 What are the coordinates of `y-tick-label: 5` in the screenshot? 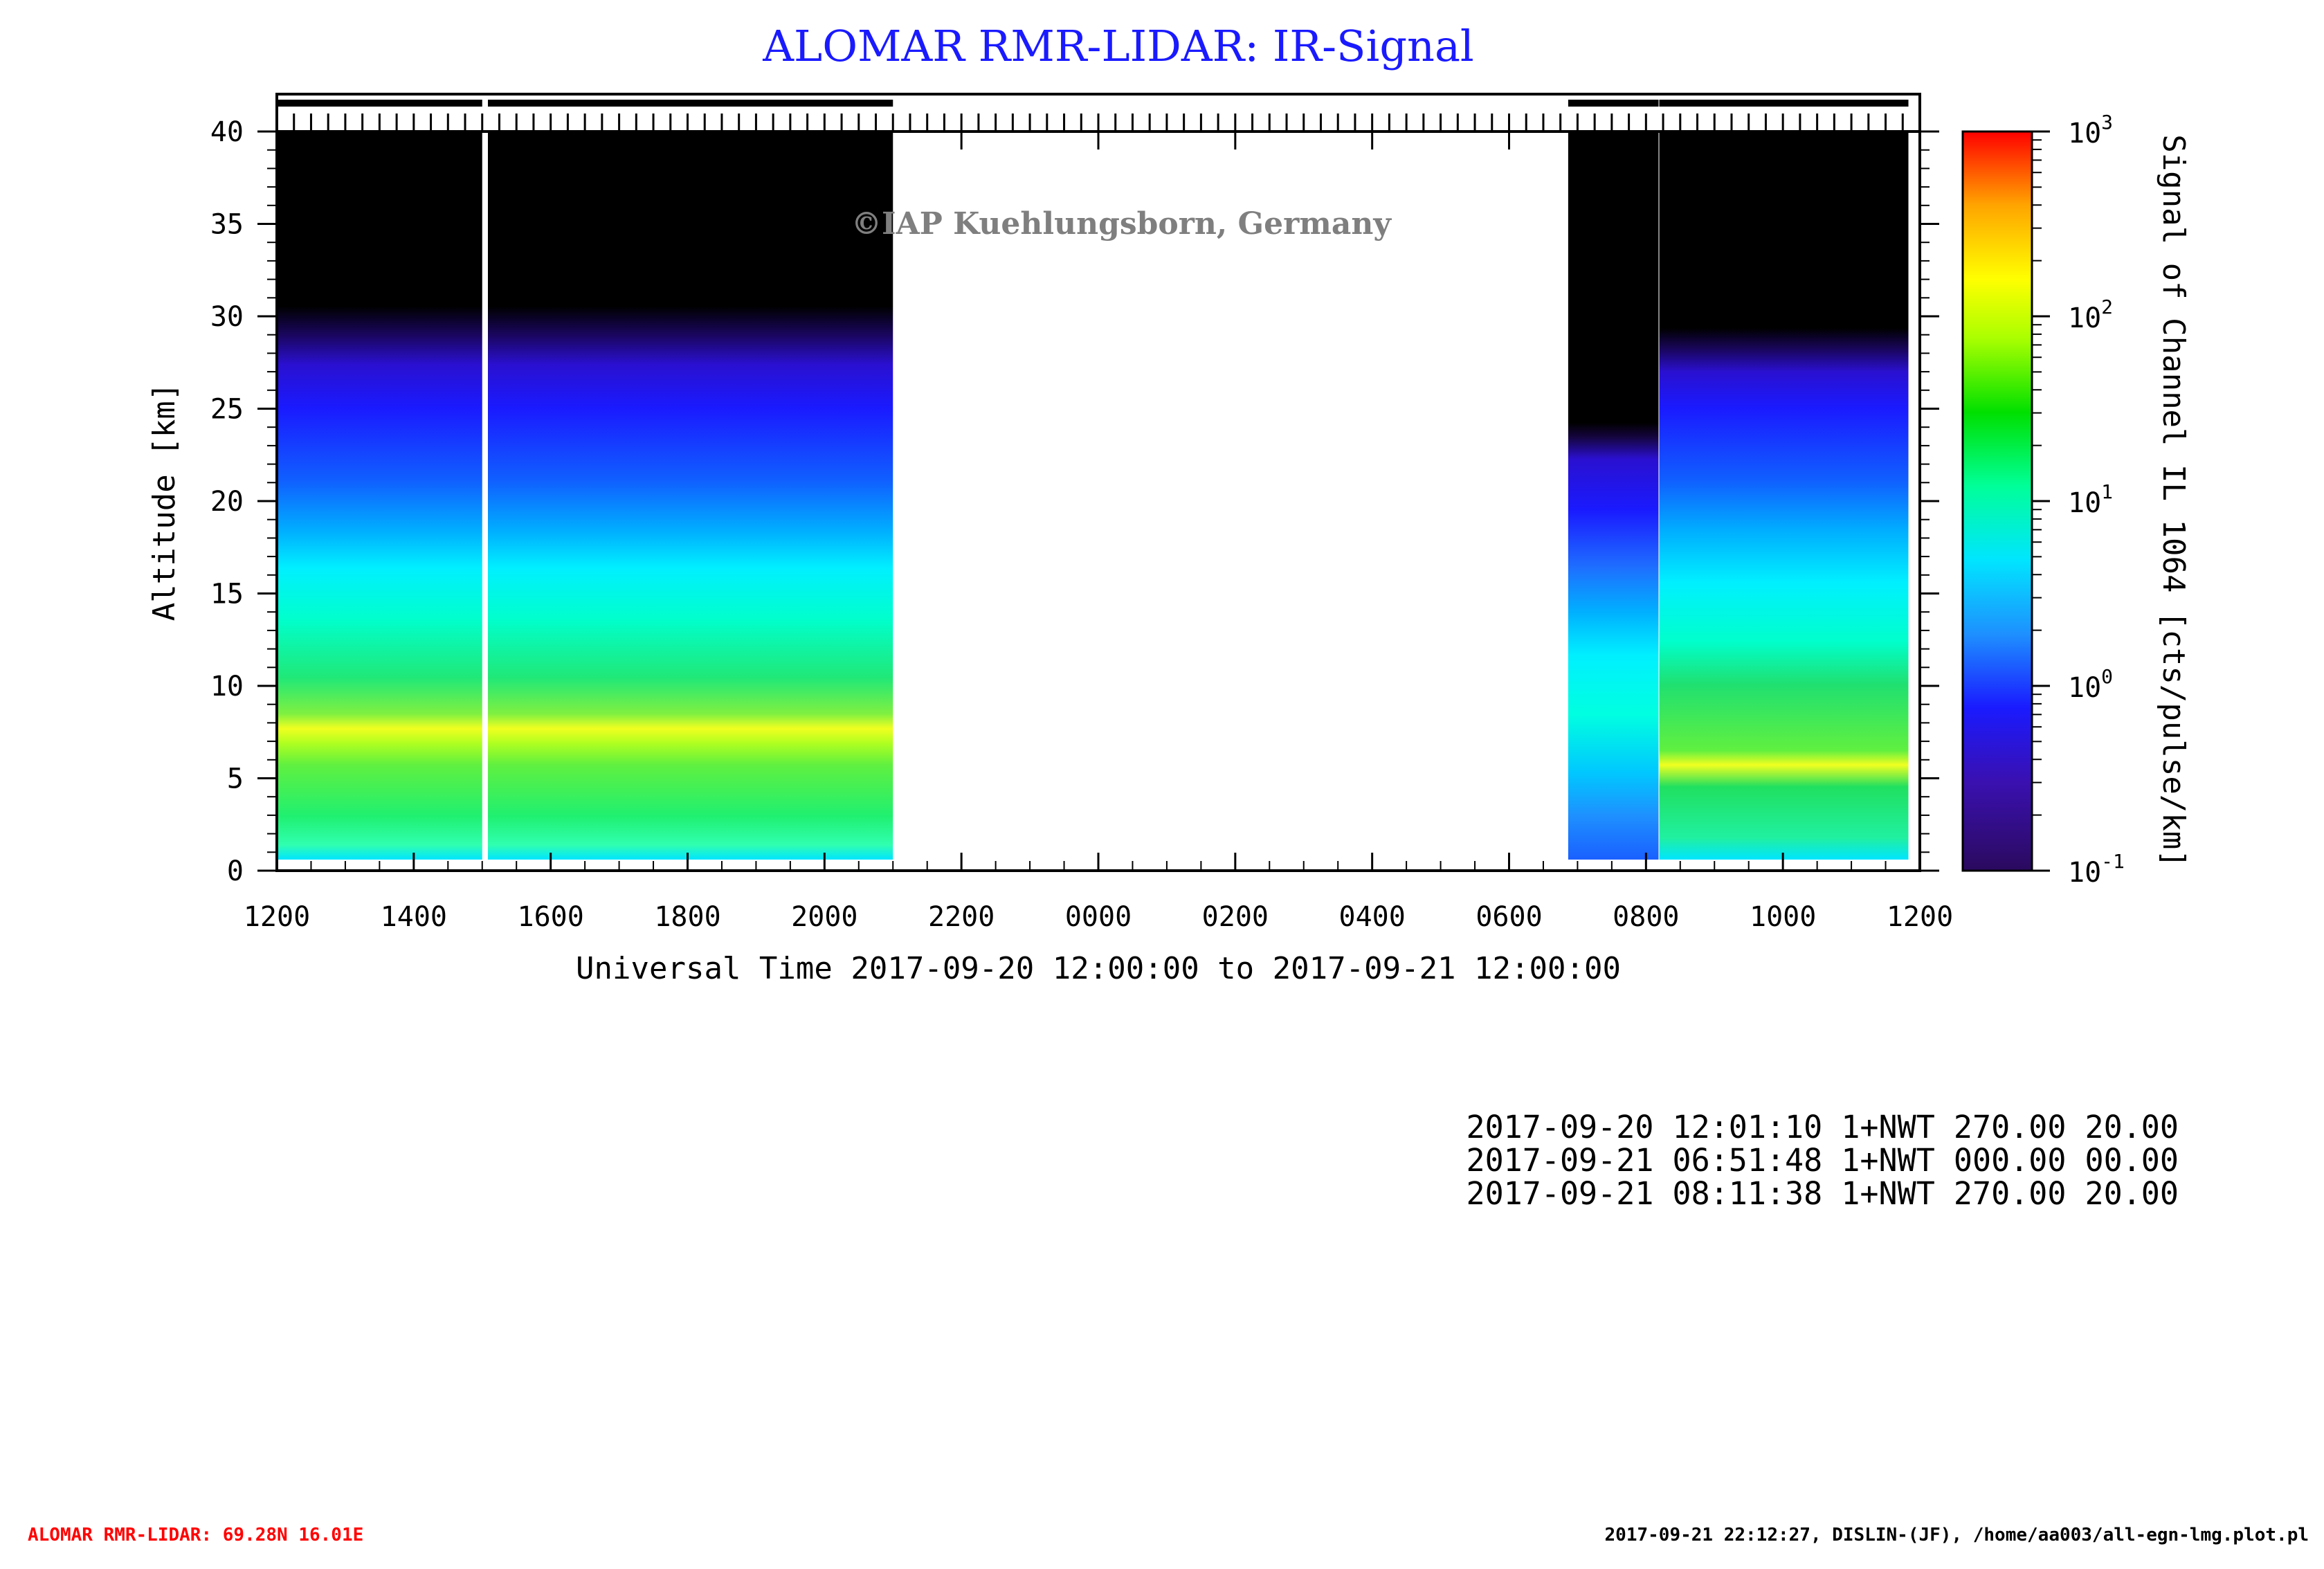 It's located at (235, 779).